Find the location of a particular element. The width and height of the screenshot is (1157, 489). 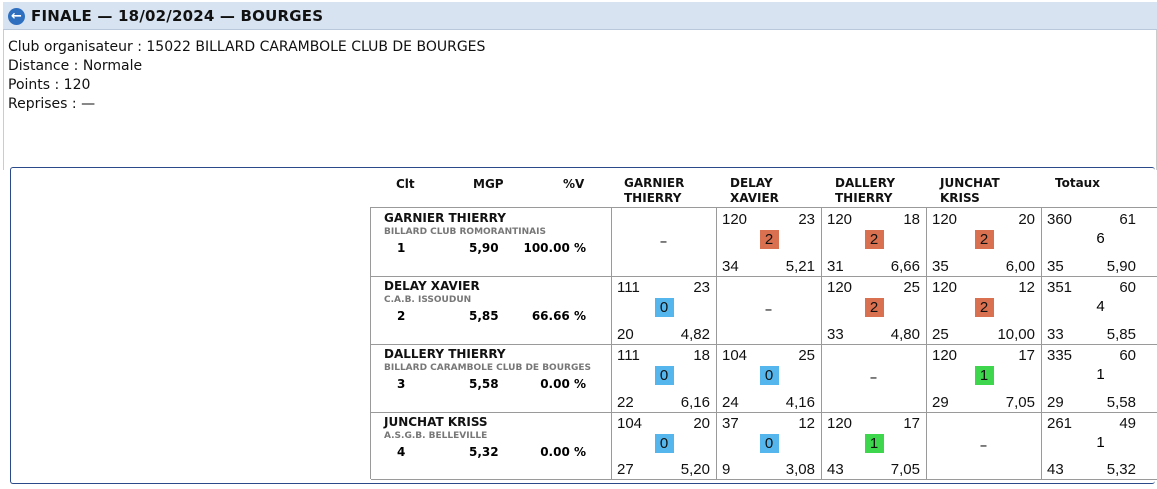

header-opponent-1: GARNIER THIERRY is located at coordinates (654, 190).